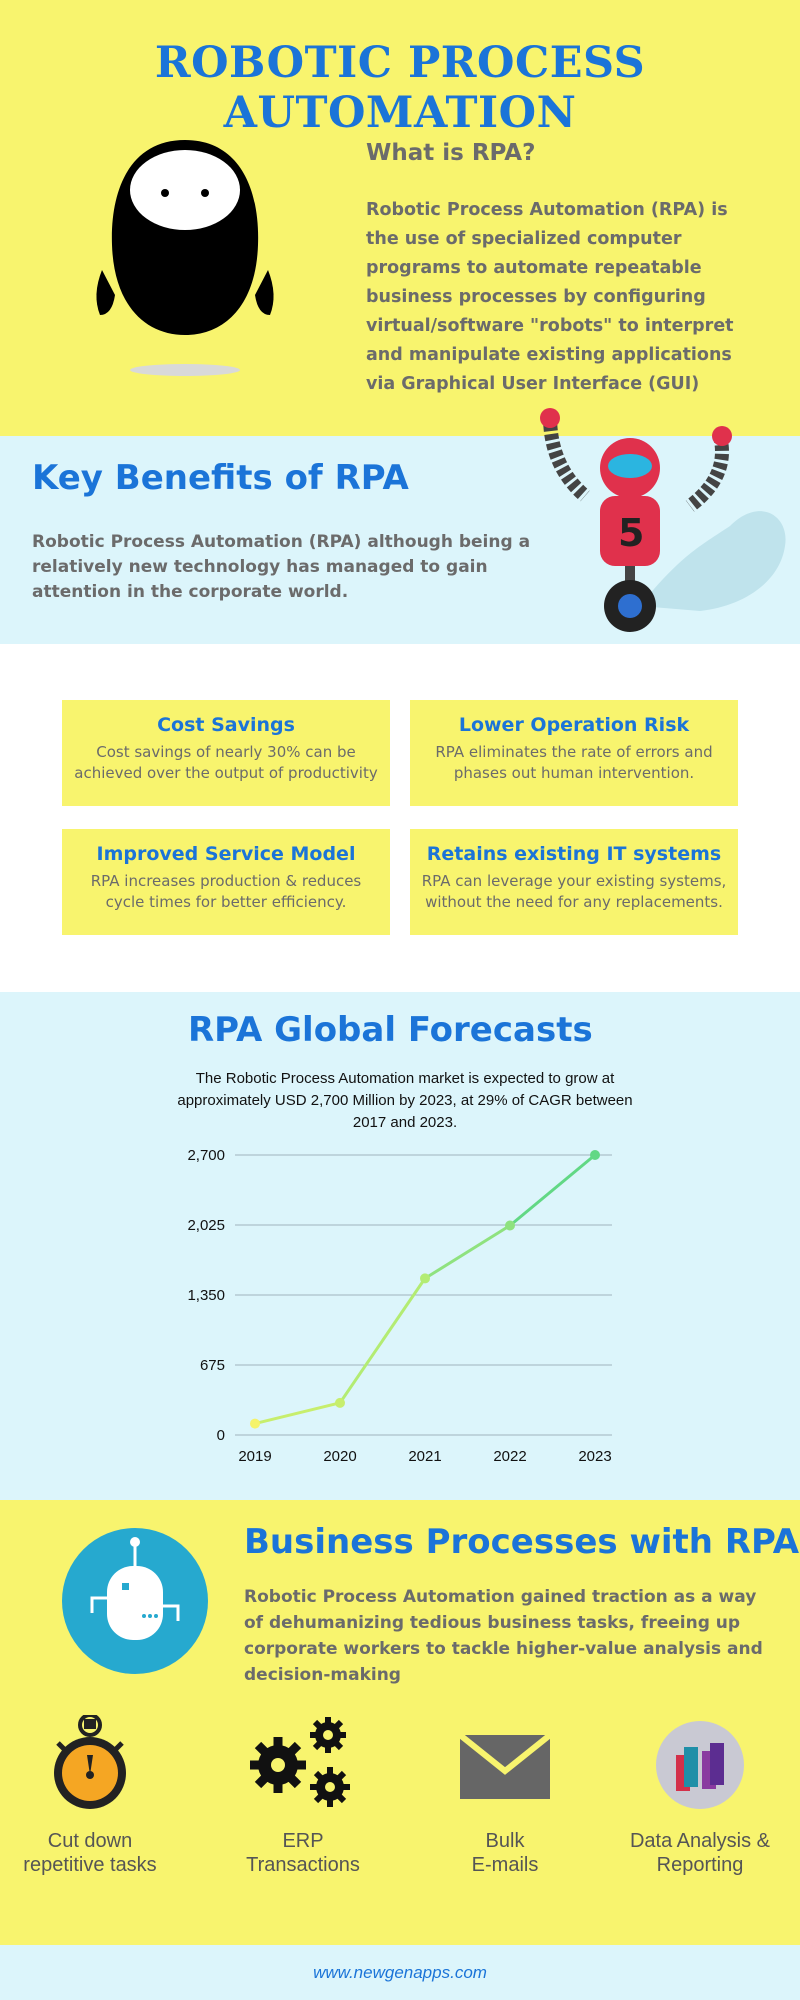  I want to click on what-is-heading: What is RPA?, so click(451, 153).